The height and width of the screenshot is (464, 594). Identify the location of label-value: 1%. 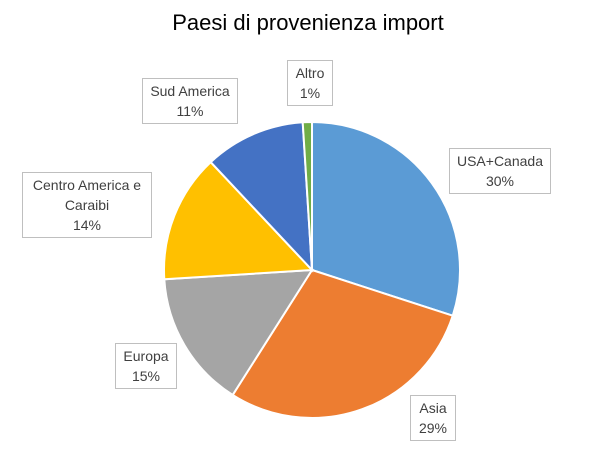
(310, 93).